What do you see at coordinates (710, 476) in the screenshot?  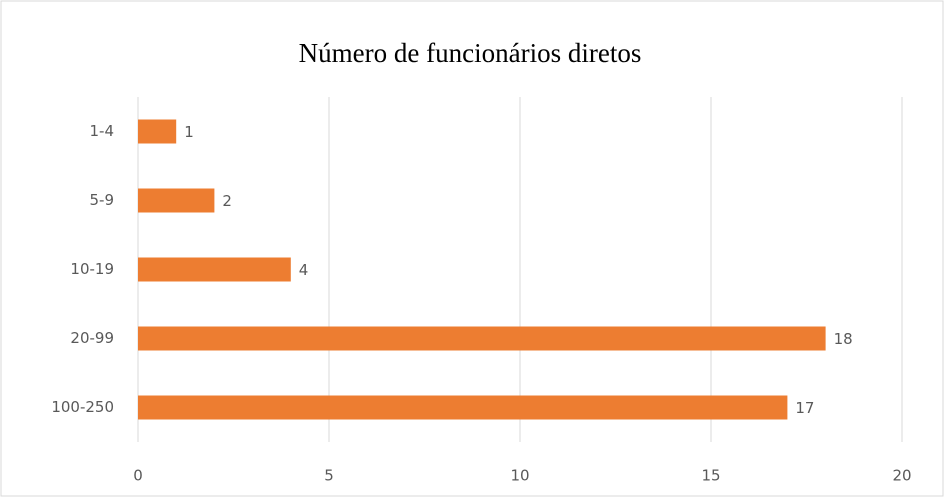 I see `x-tick-label: 15` at bounding box center [710, 476].